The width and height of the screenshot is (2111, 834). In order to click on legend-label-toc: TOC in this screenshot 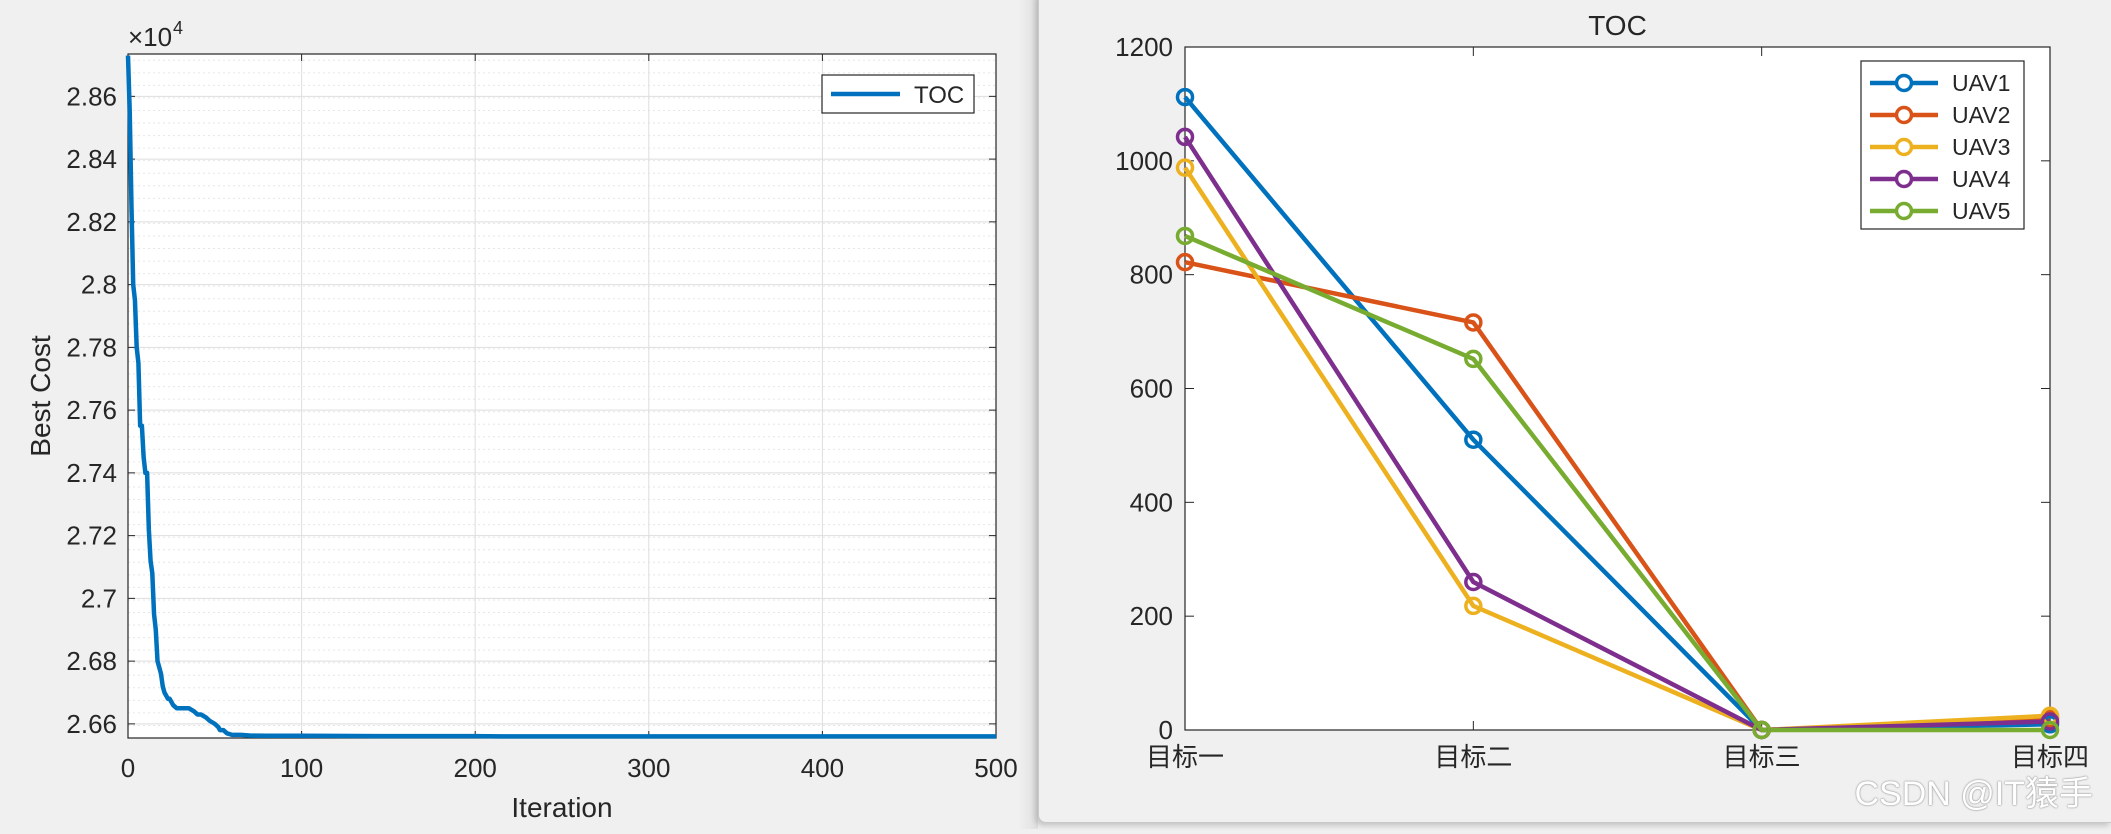, I will do `click(939, 95)`.